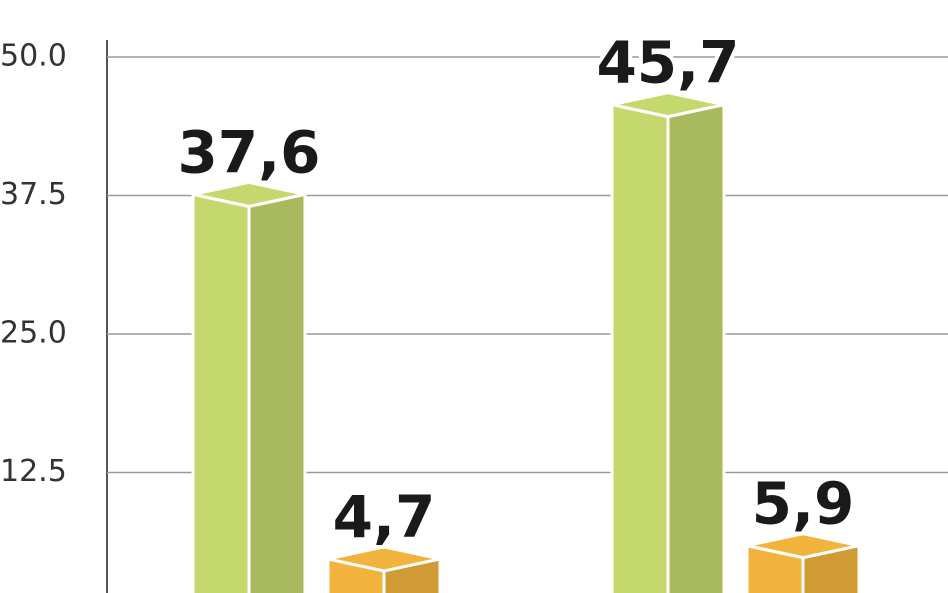 This screenshot has width=948, height=593. I want to click on y-tick-label: 50.0, so click(33, 56).